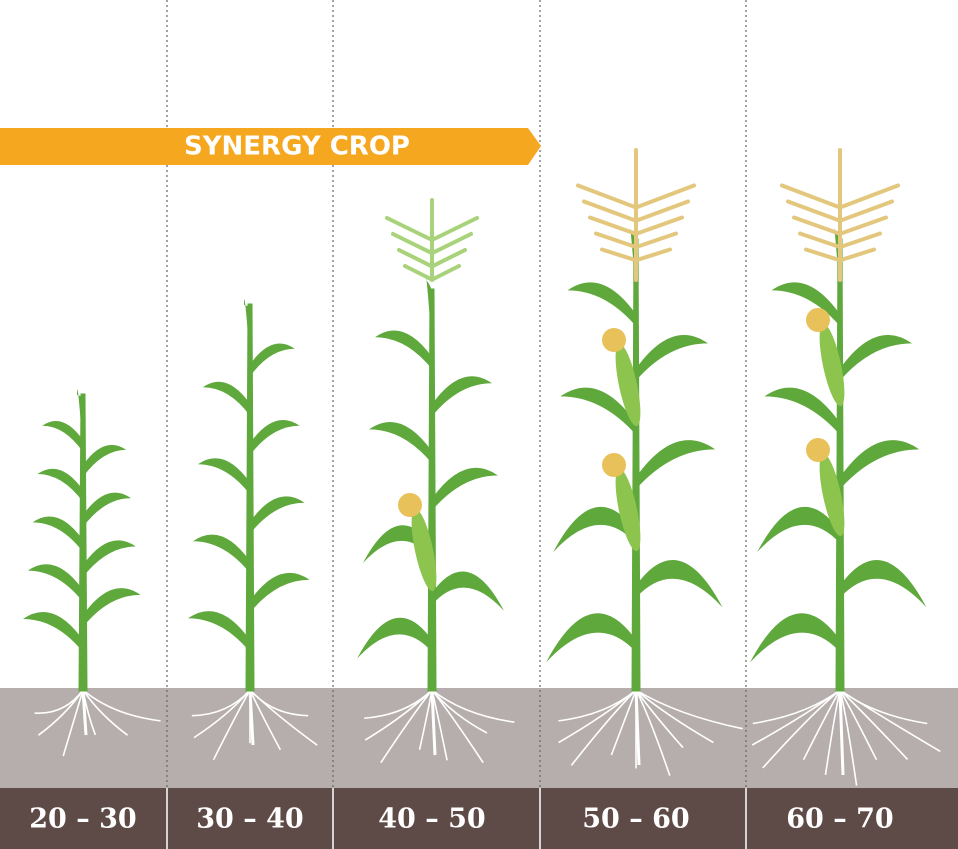 Image resolution: width=958 pixels, height=849 pixels. Describe the element at coordinates (635, 819) in the screenshot. I see `stage-label: 50 – 60` at that location.